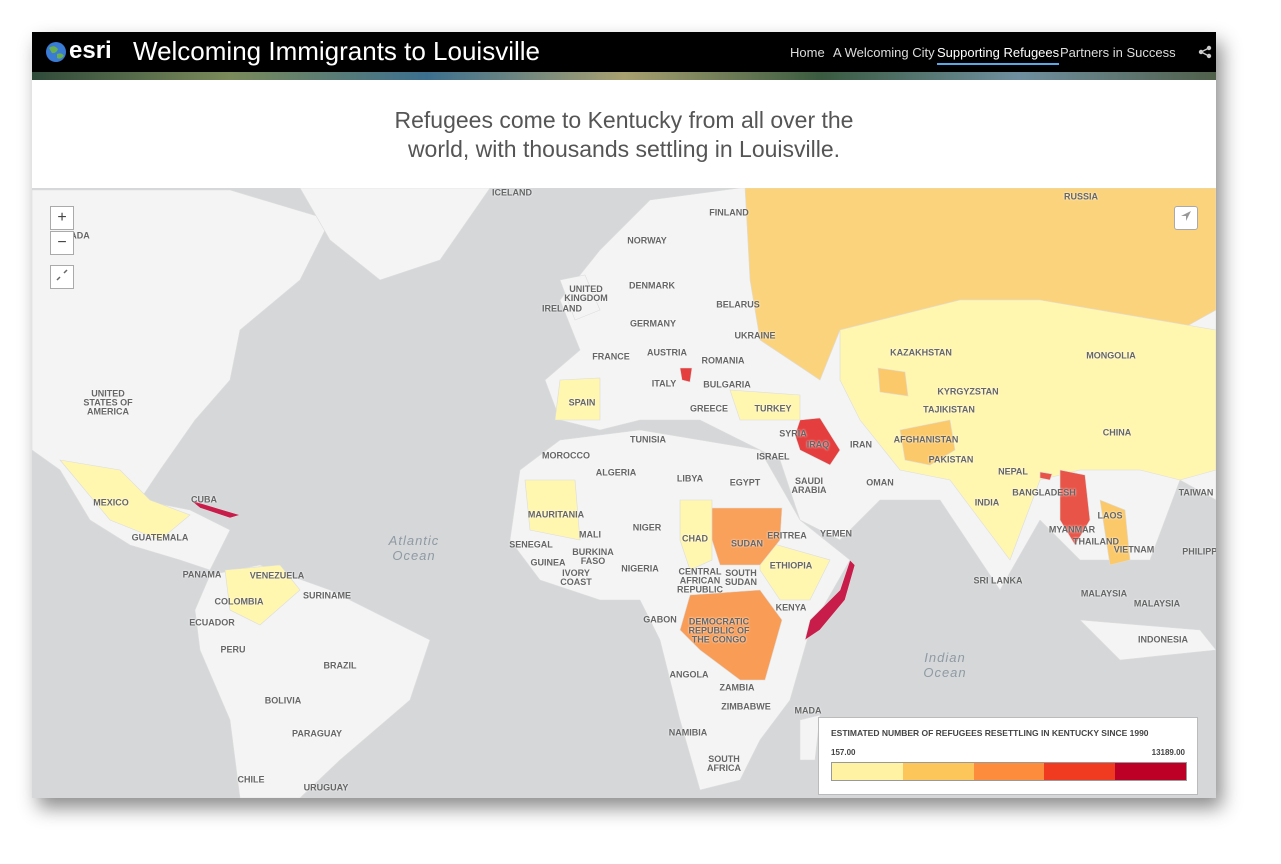  Describe the element at coordinates (773, 408) in the screenshot. I see `country-label: TURKEY` at that location.